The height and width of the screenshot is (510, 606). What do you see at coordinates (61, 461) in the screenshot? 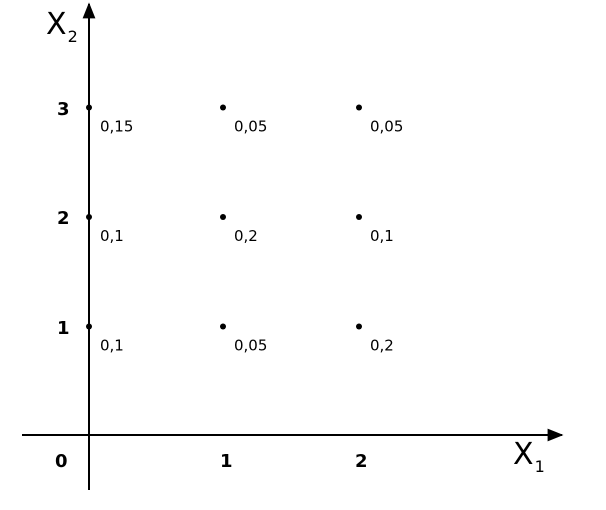
I see `origin-label: 0` at bounding box center [61, 461].